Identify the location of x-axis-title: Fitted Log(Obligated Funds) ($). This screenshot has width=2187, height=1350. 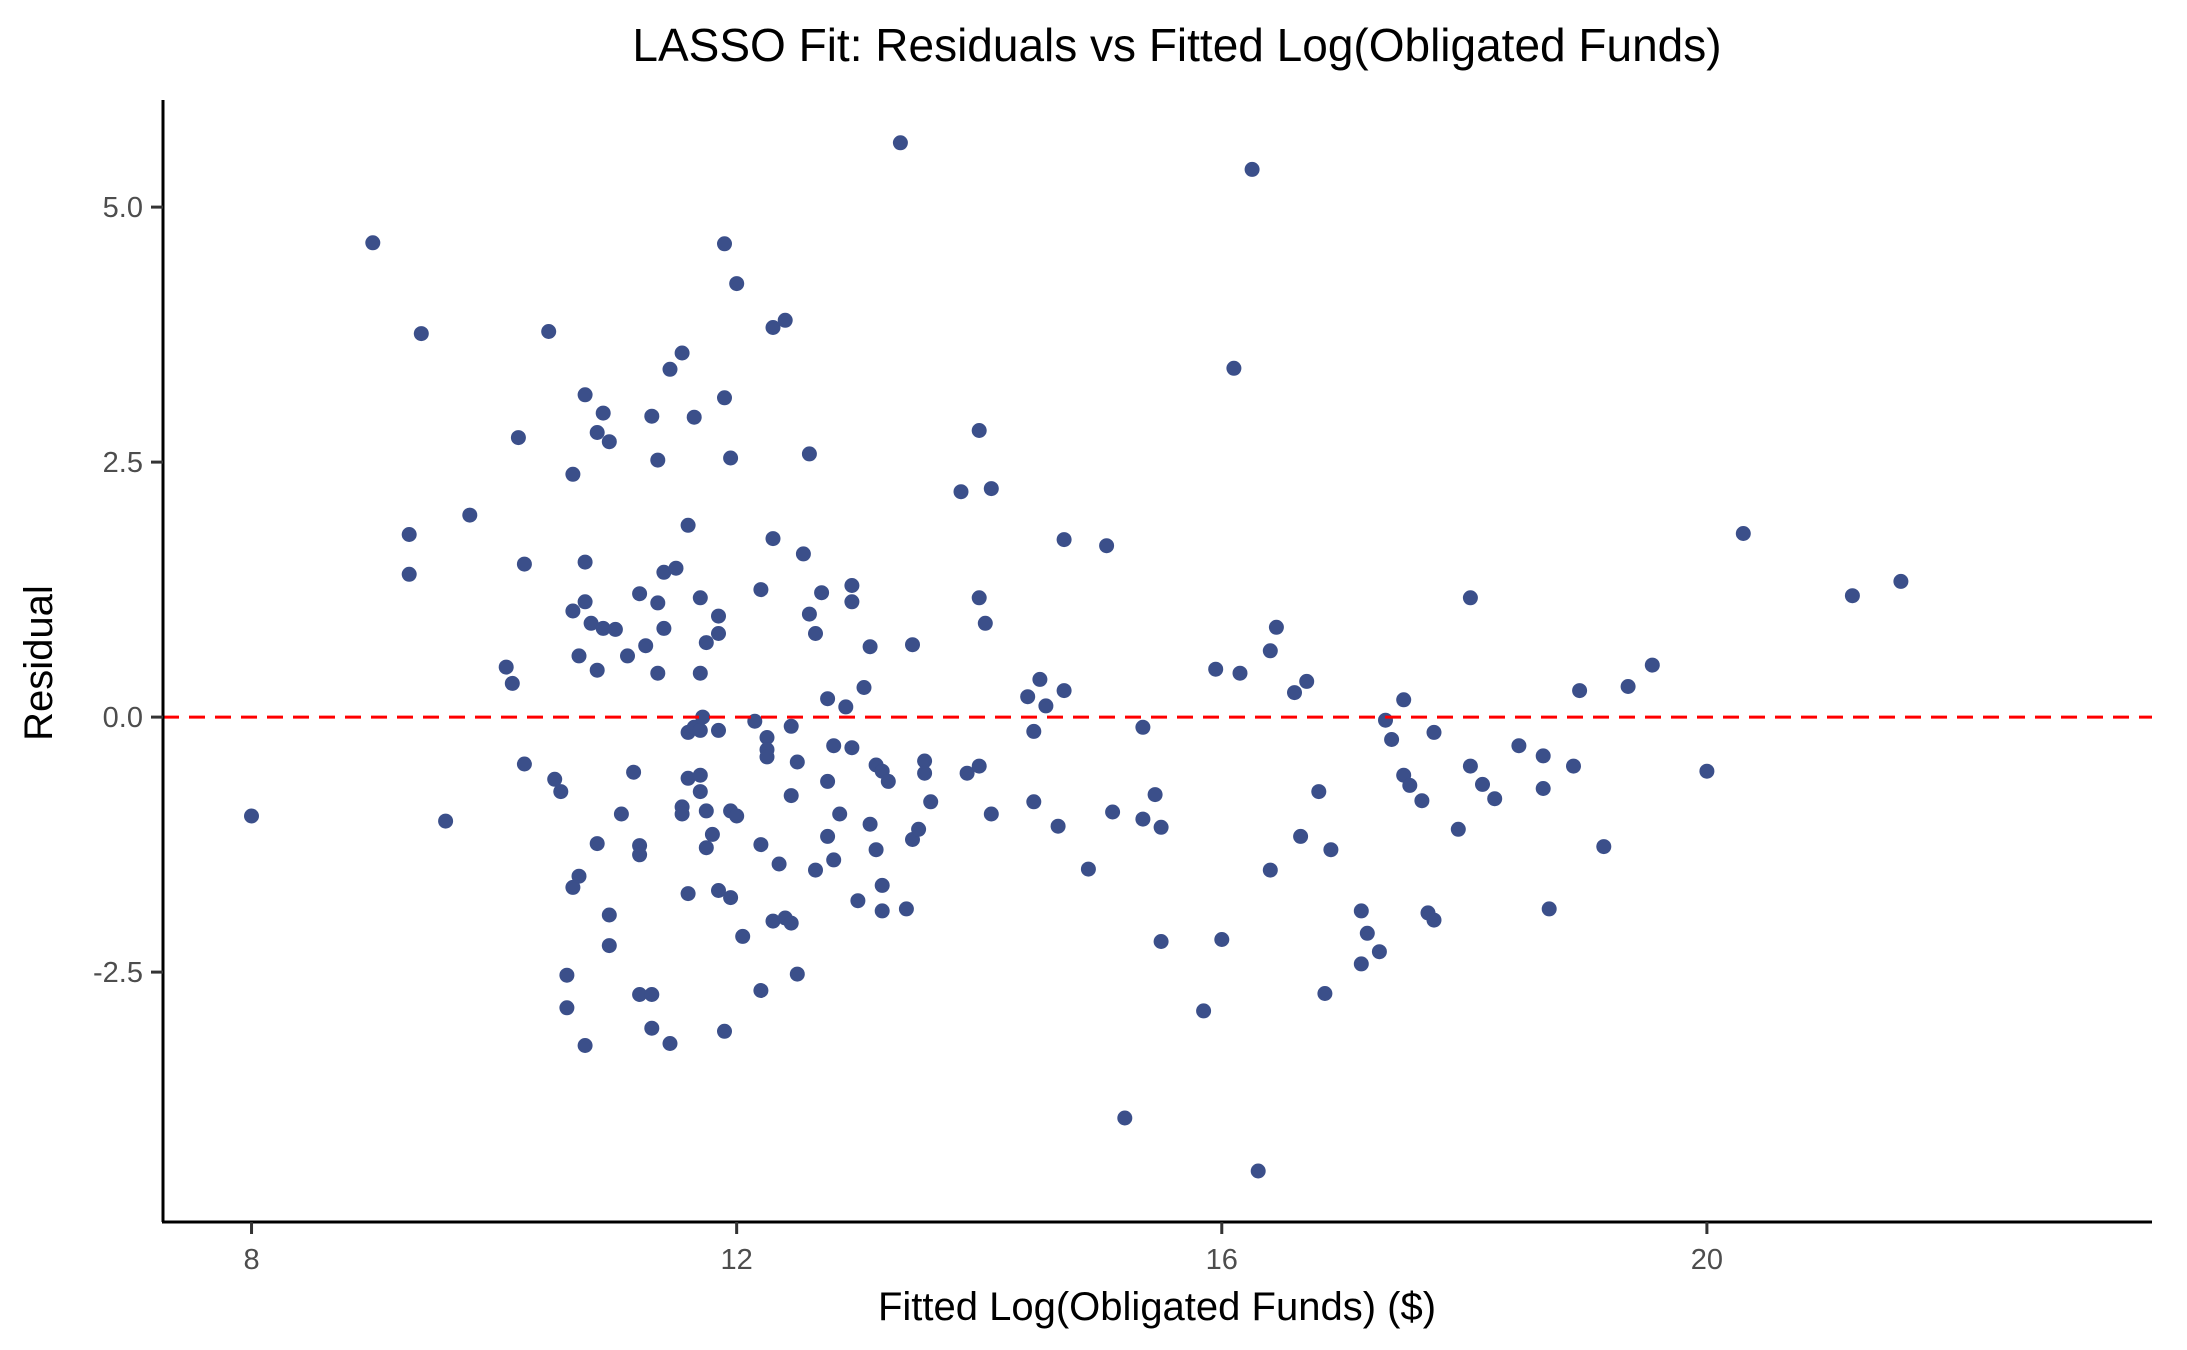
(1157, 1307).